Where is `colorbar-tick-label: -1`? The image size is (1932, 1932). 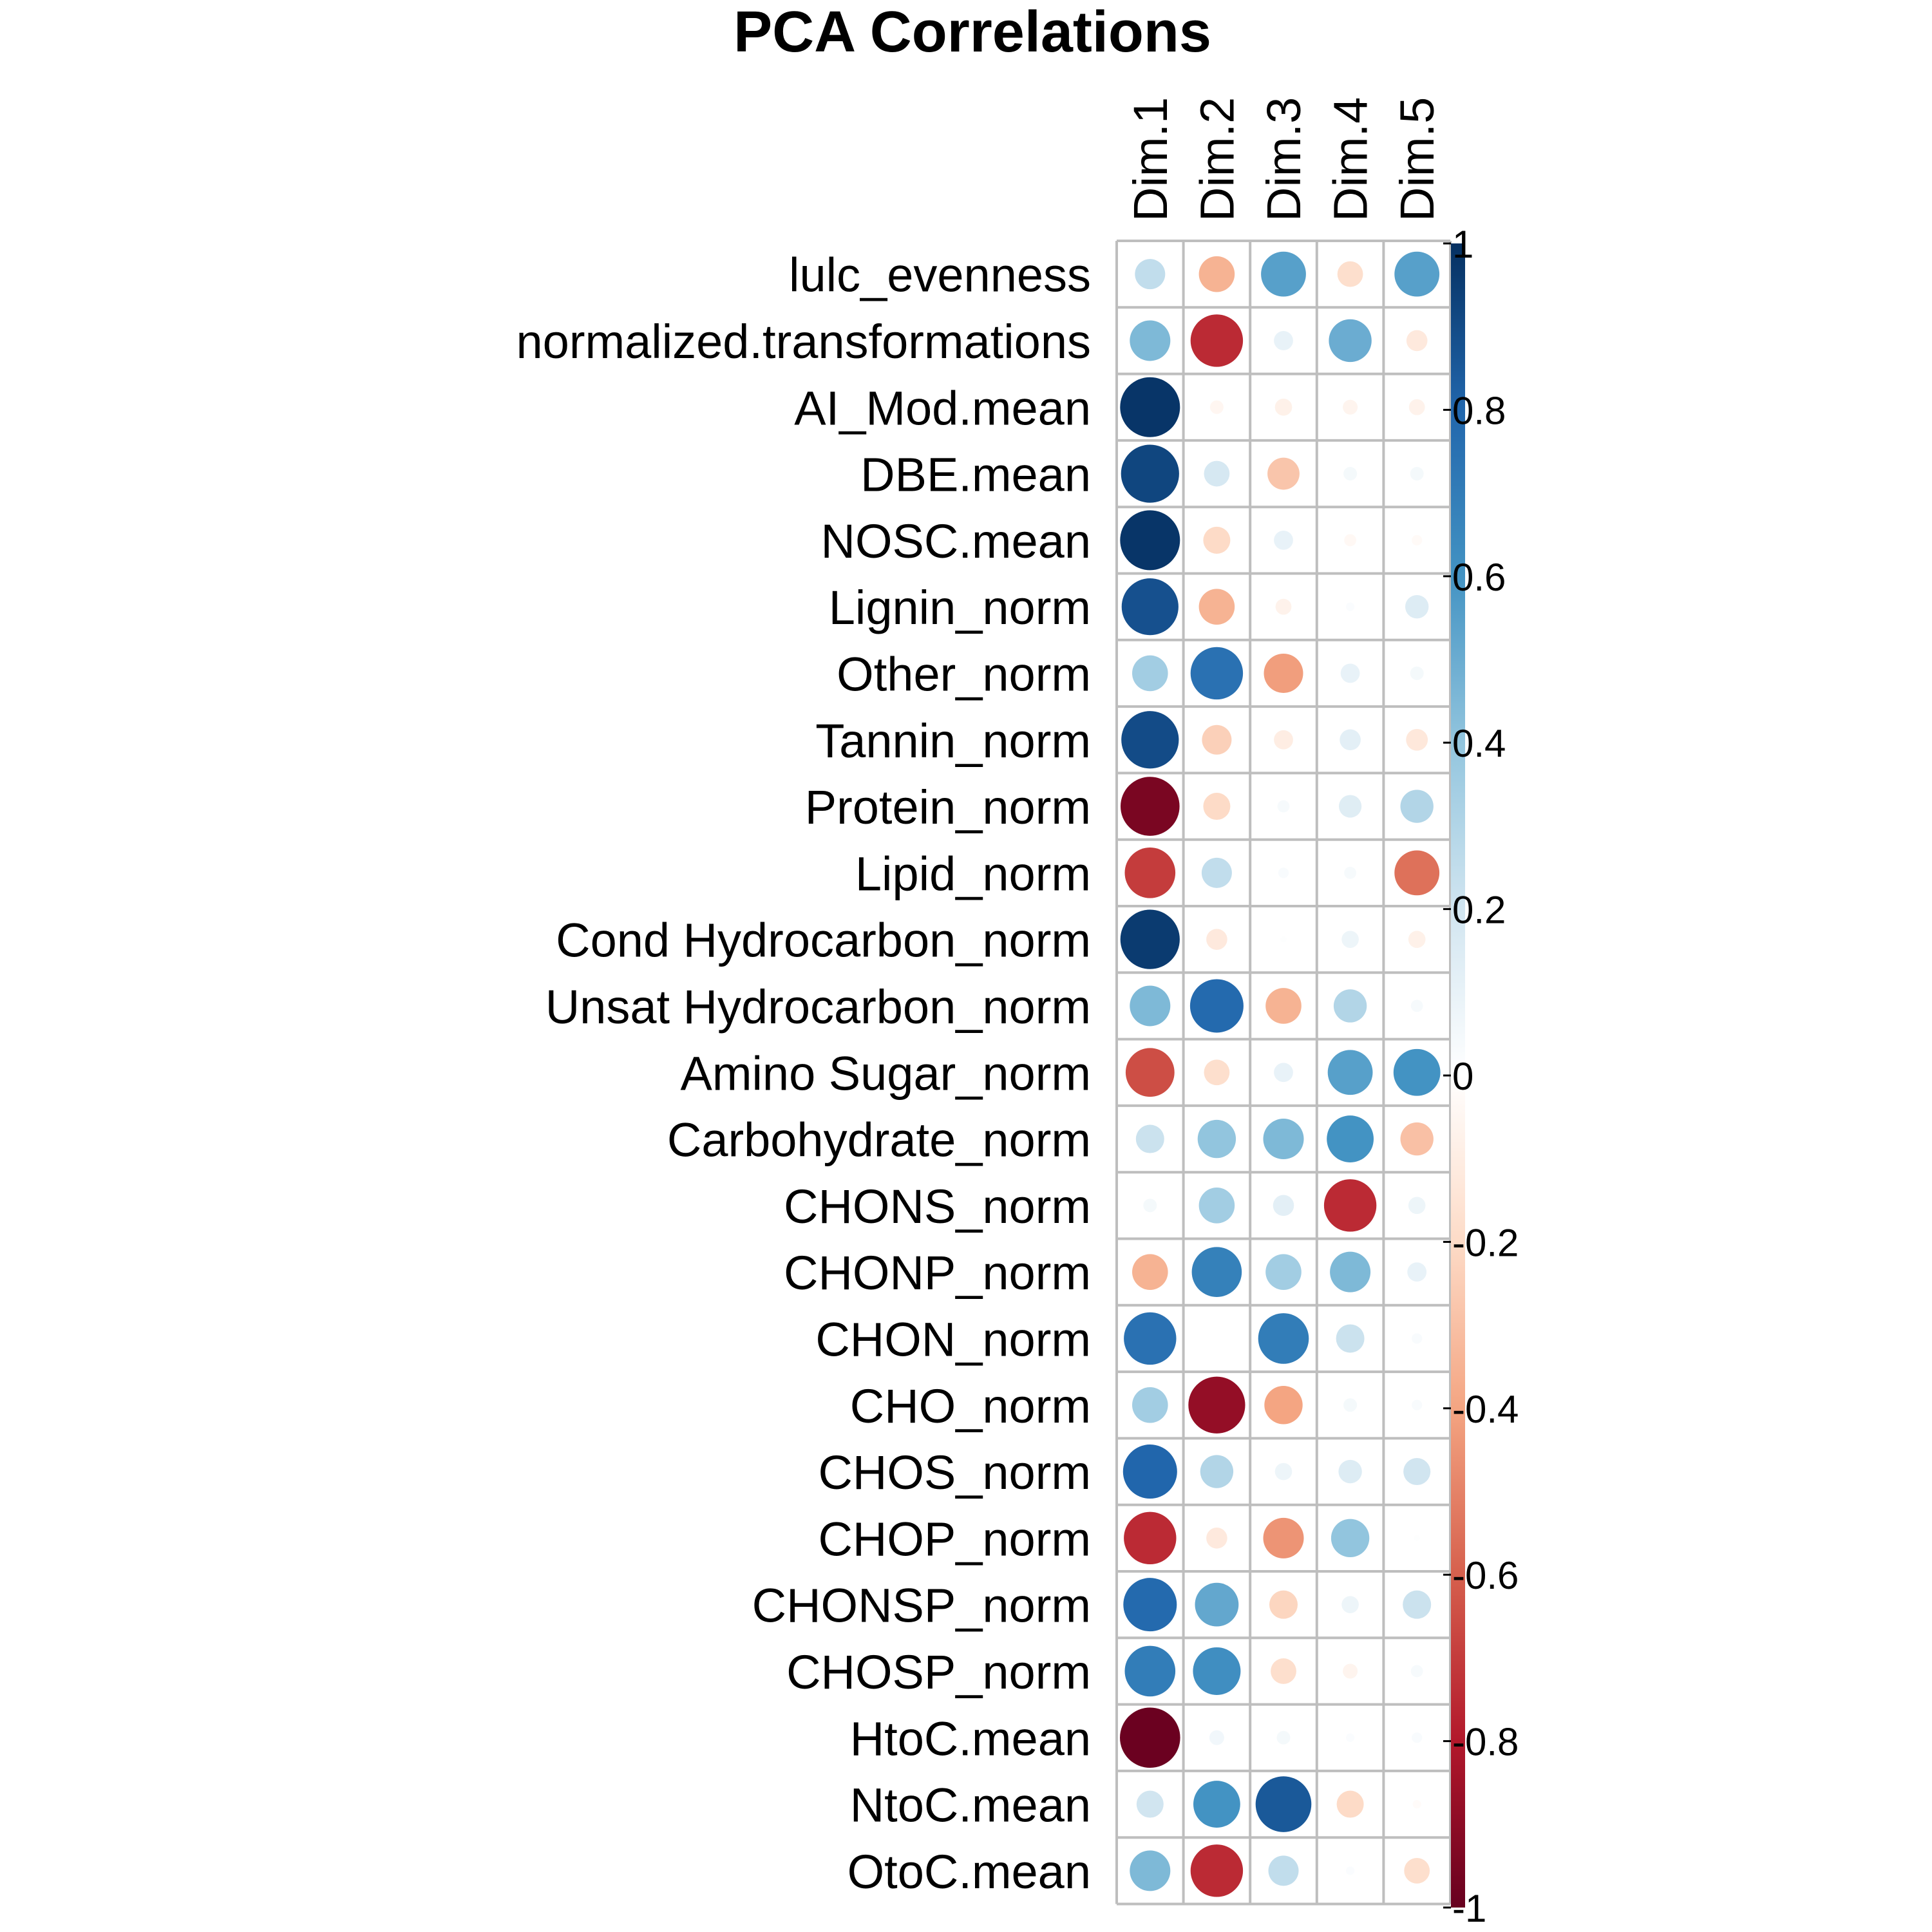
colorbar-tick-label: -1 is located at coordinates (1469, 1909).